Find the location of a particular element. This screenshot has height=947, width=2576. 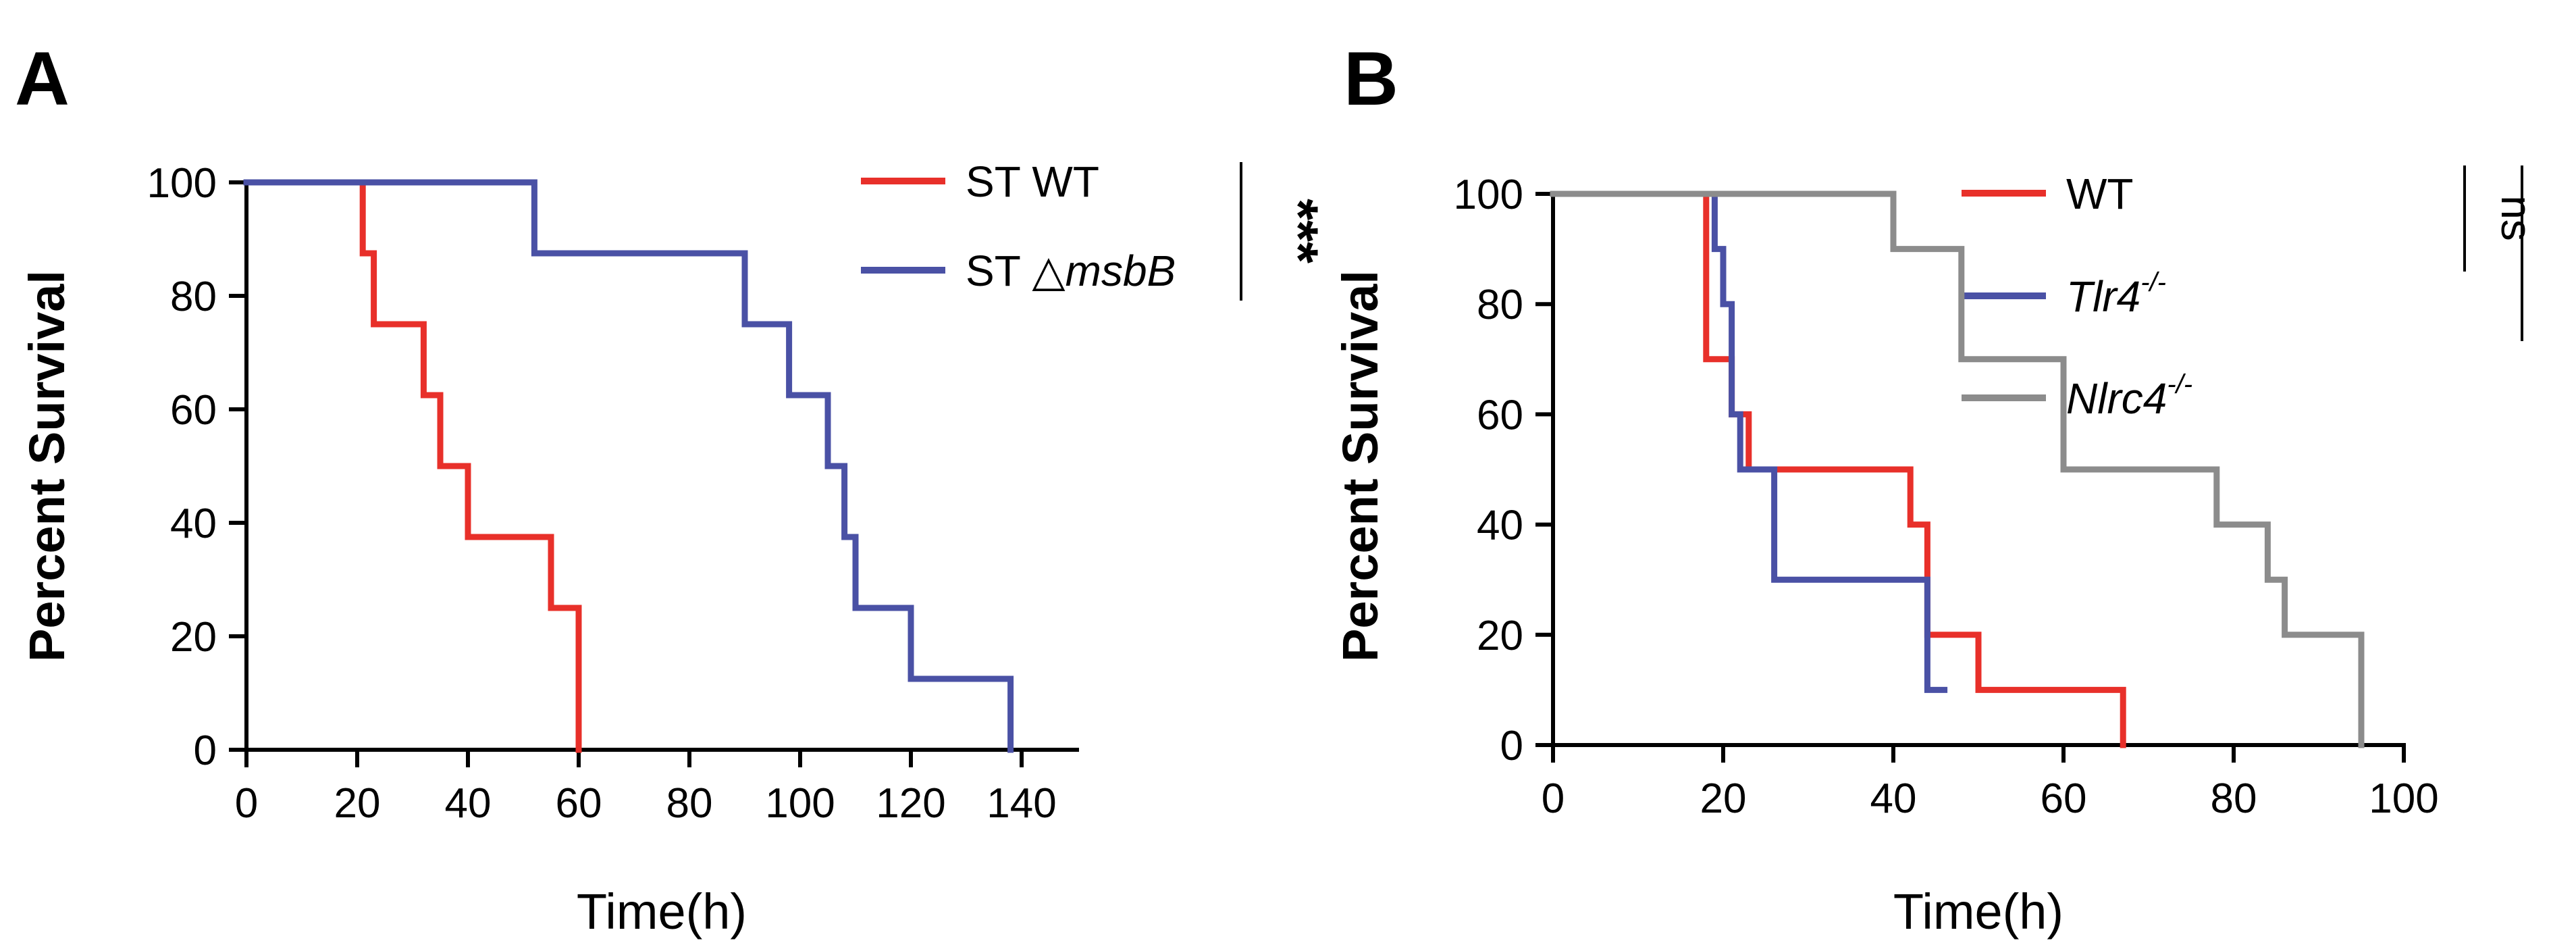

panel-label: B is located at coordinates (1371, 78).